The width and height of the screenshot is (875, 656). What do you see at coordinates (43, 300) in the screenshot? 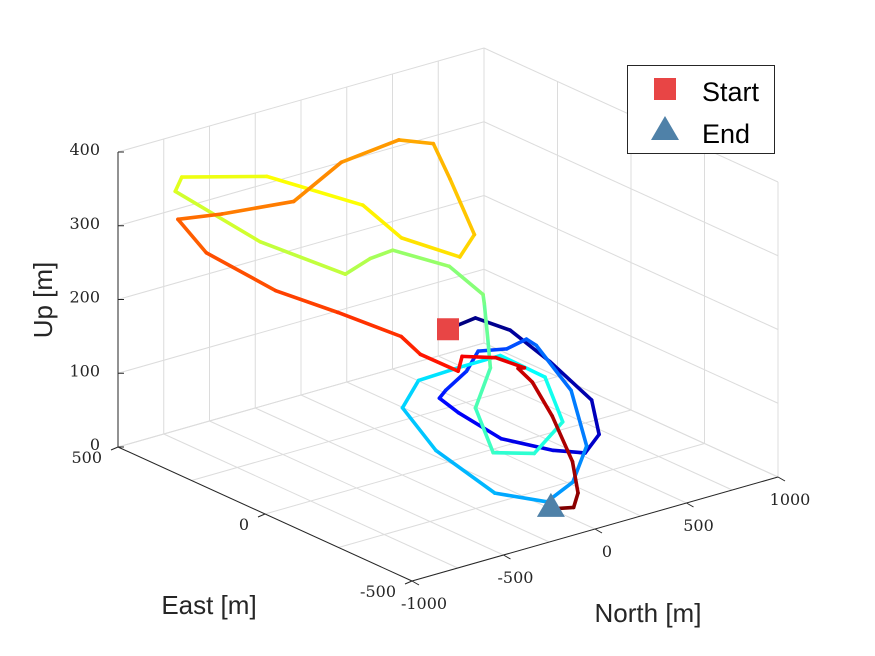
I see `up-axis-label: Up [m]` at bounding box center [43, 300].